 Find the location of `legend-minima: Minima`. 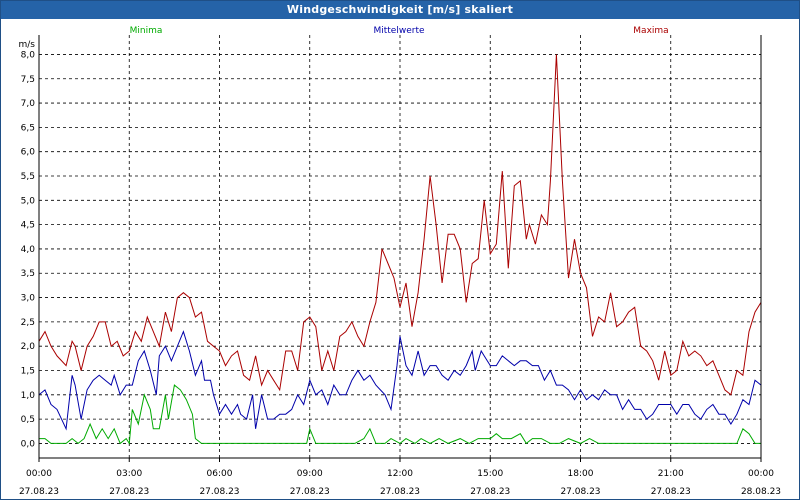

legend-minima: Minima is located at coordinates (146, 31).